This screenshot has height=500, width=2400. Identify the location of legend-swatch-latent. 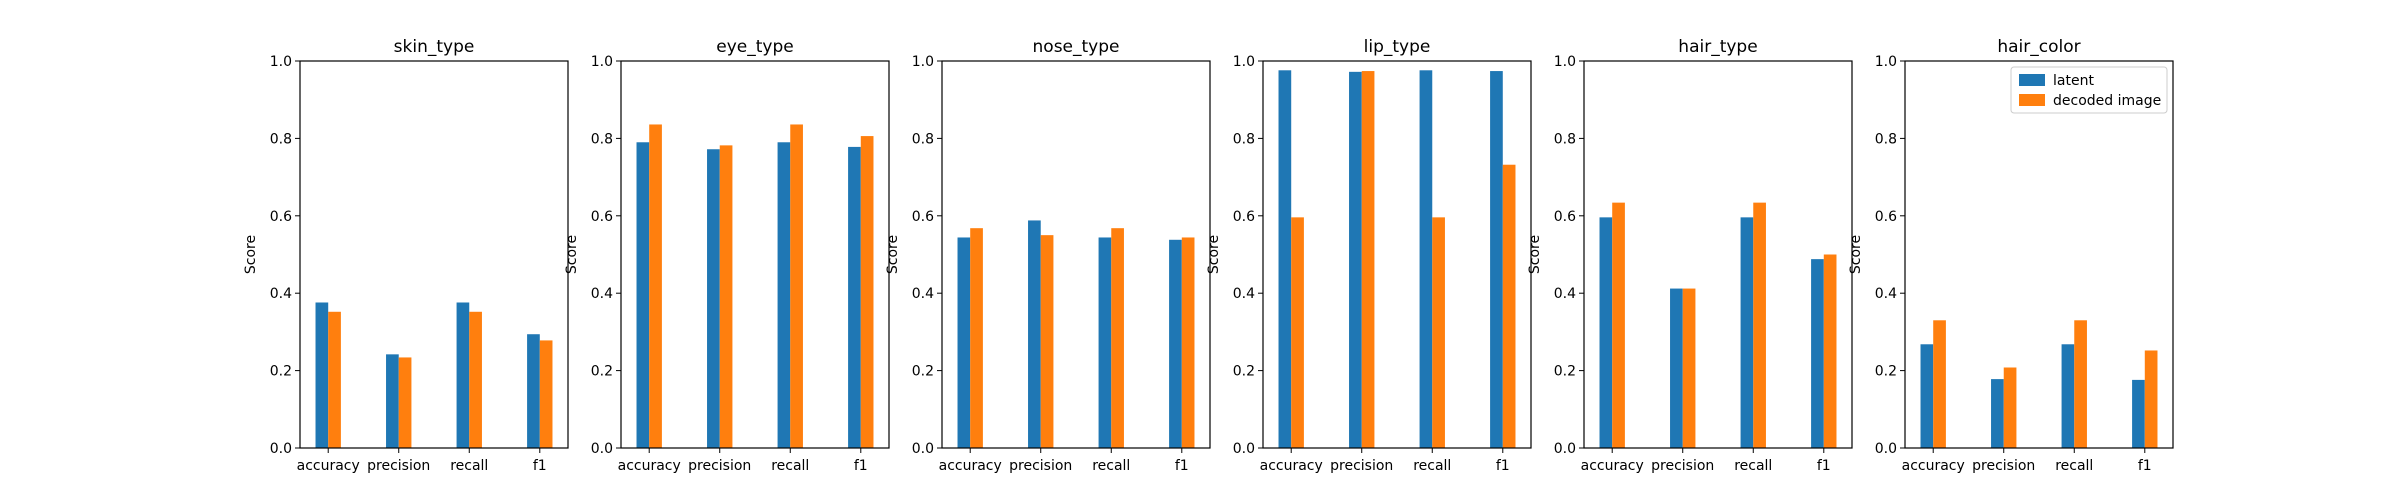
(2032, 80).